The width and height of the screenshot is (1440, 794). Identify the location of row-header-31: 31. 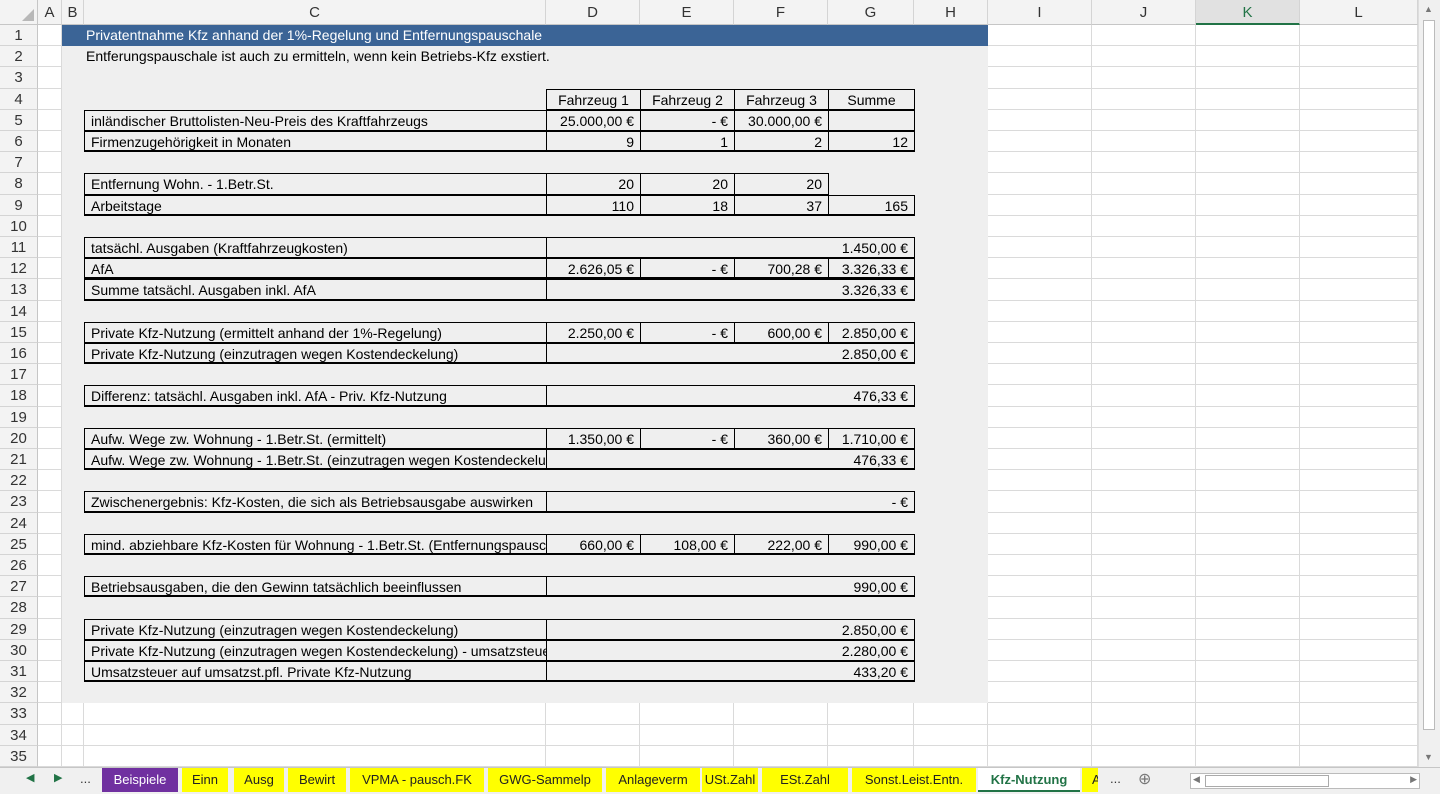
(19, 672).